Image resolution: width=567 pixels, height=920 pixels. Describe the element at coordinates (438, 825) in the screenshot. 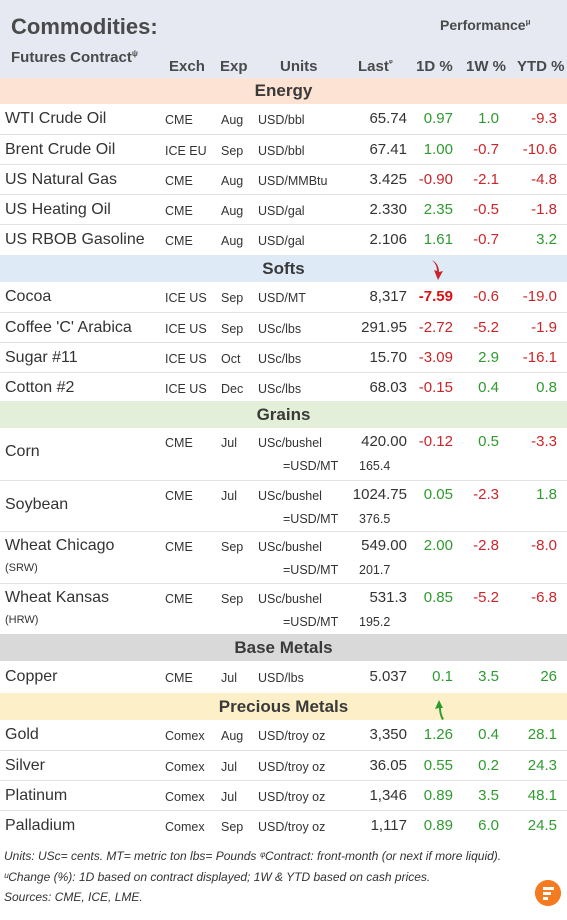

I see `change-1d: 0.89` at that location.